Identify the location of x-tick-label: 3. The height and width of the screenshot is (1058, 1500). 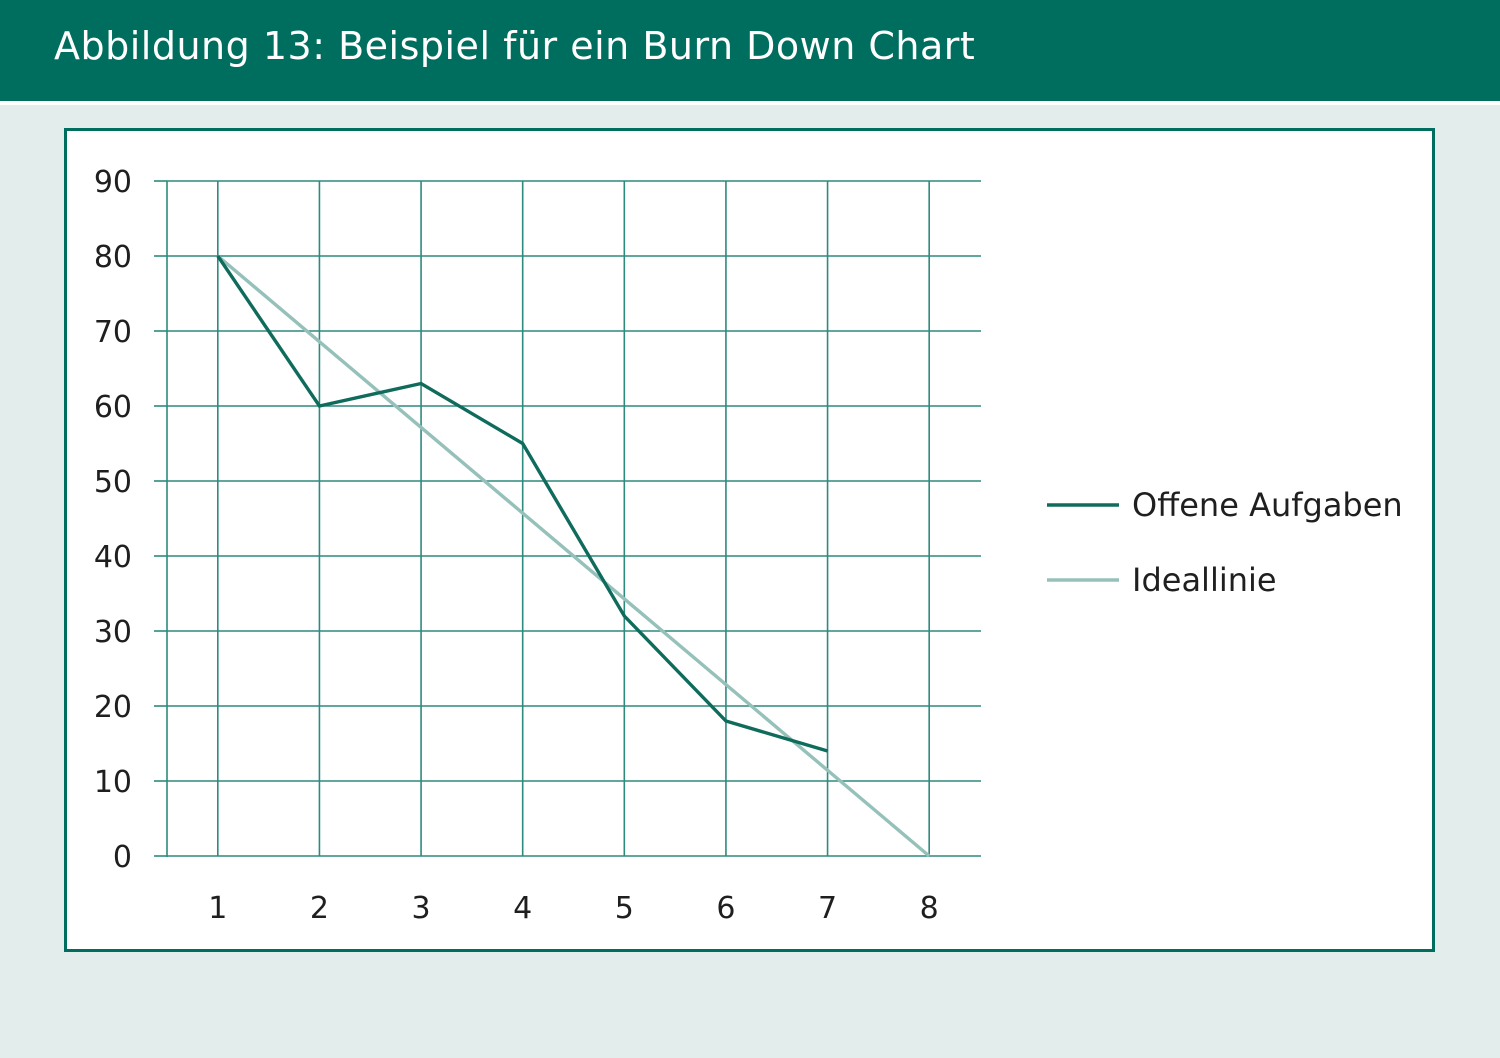
(421, 908).